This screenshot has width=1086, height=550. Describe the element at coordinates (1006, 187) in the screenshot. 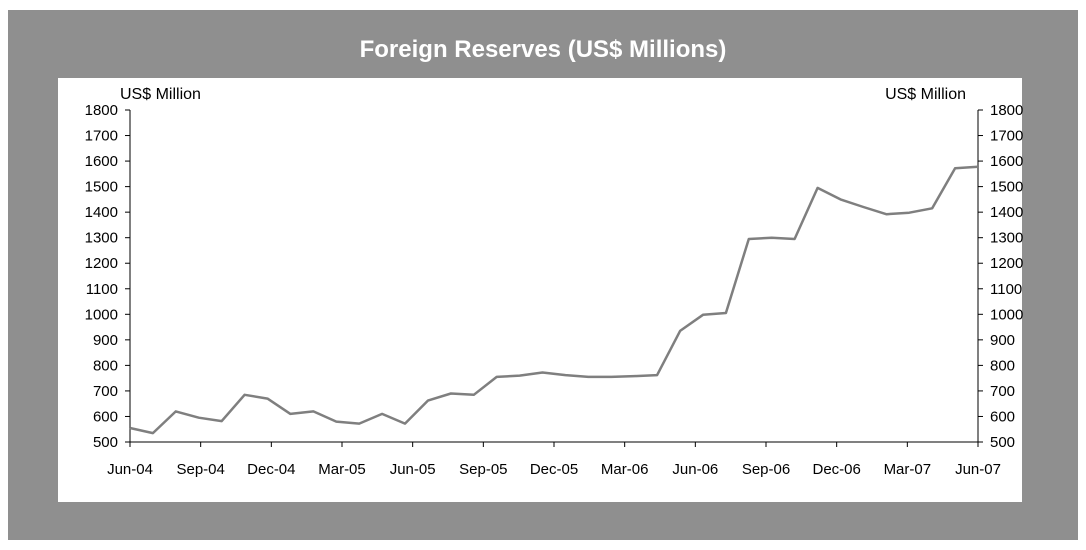

I see `y-tick-label-right-1500: 1500` at that location.